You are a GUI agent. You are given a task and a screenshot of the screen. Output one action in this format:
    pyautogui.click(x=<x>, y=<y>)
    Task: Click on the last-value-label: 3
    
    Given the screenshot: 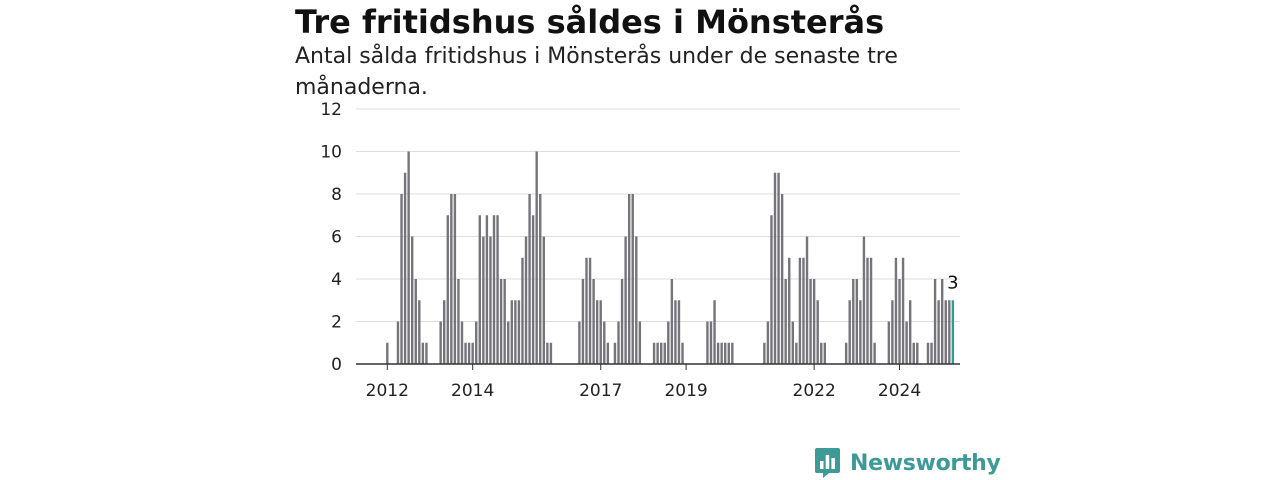 What is the action you would take?
    pyautogui.click(x=952, y=282)
    